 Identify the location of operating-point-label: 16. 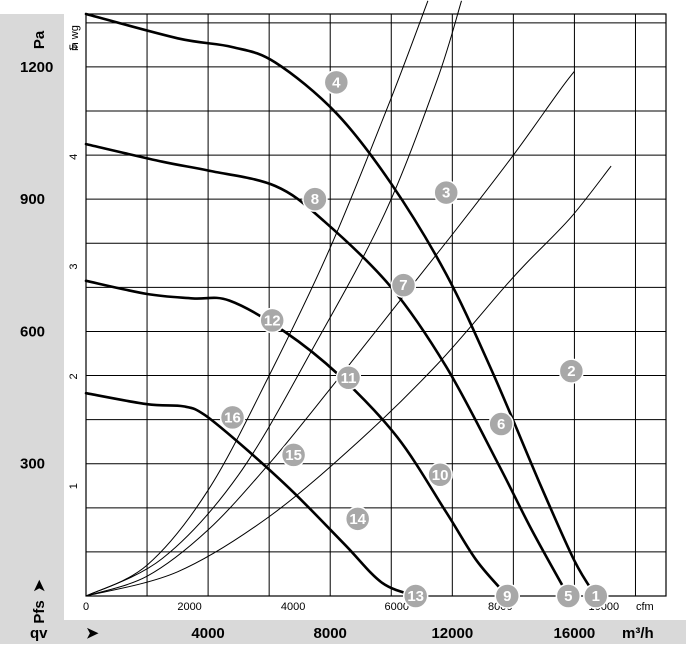
(232, 417).